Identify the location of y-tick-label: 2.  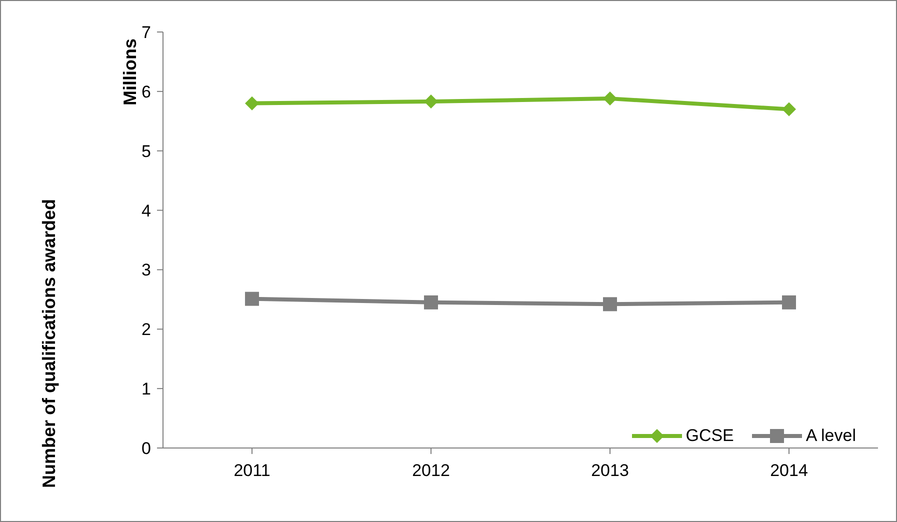
(146, 330).